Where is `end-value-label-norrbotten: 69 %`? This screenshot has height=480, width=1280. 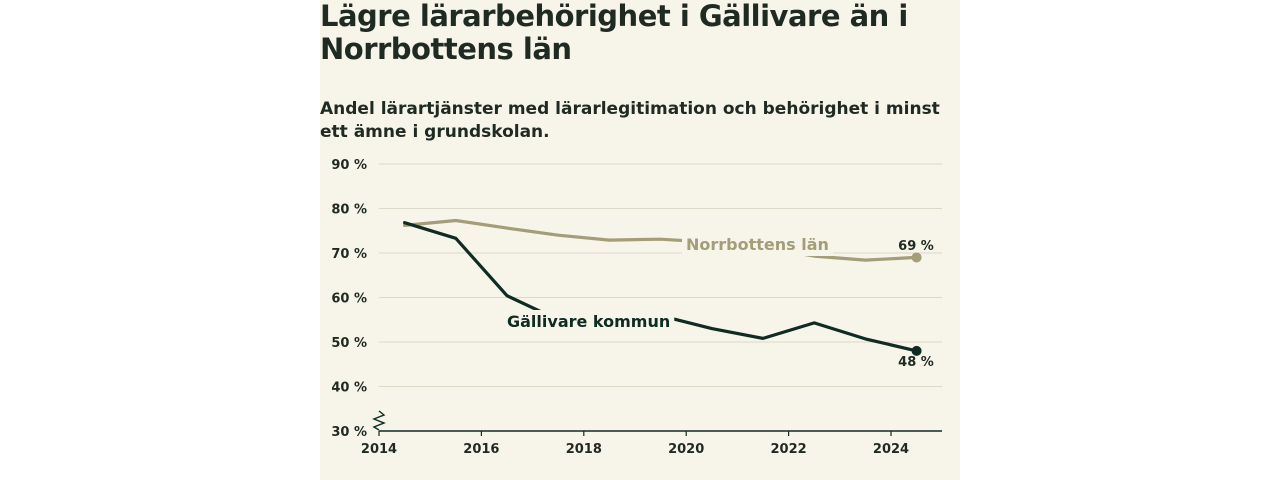
end-value-label-norrbotten: 69 % is located at coordinates (916, 246).